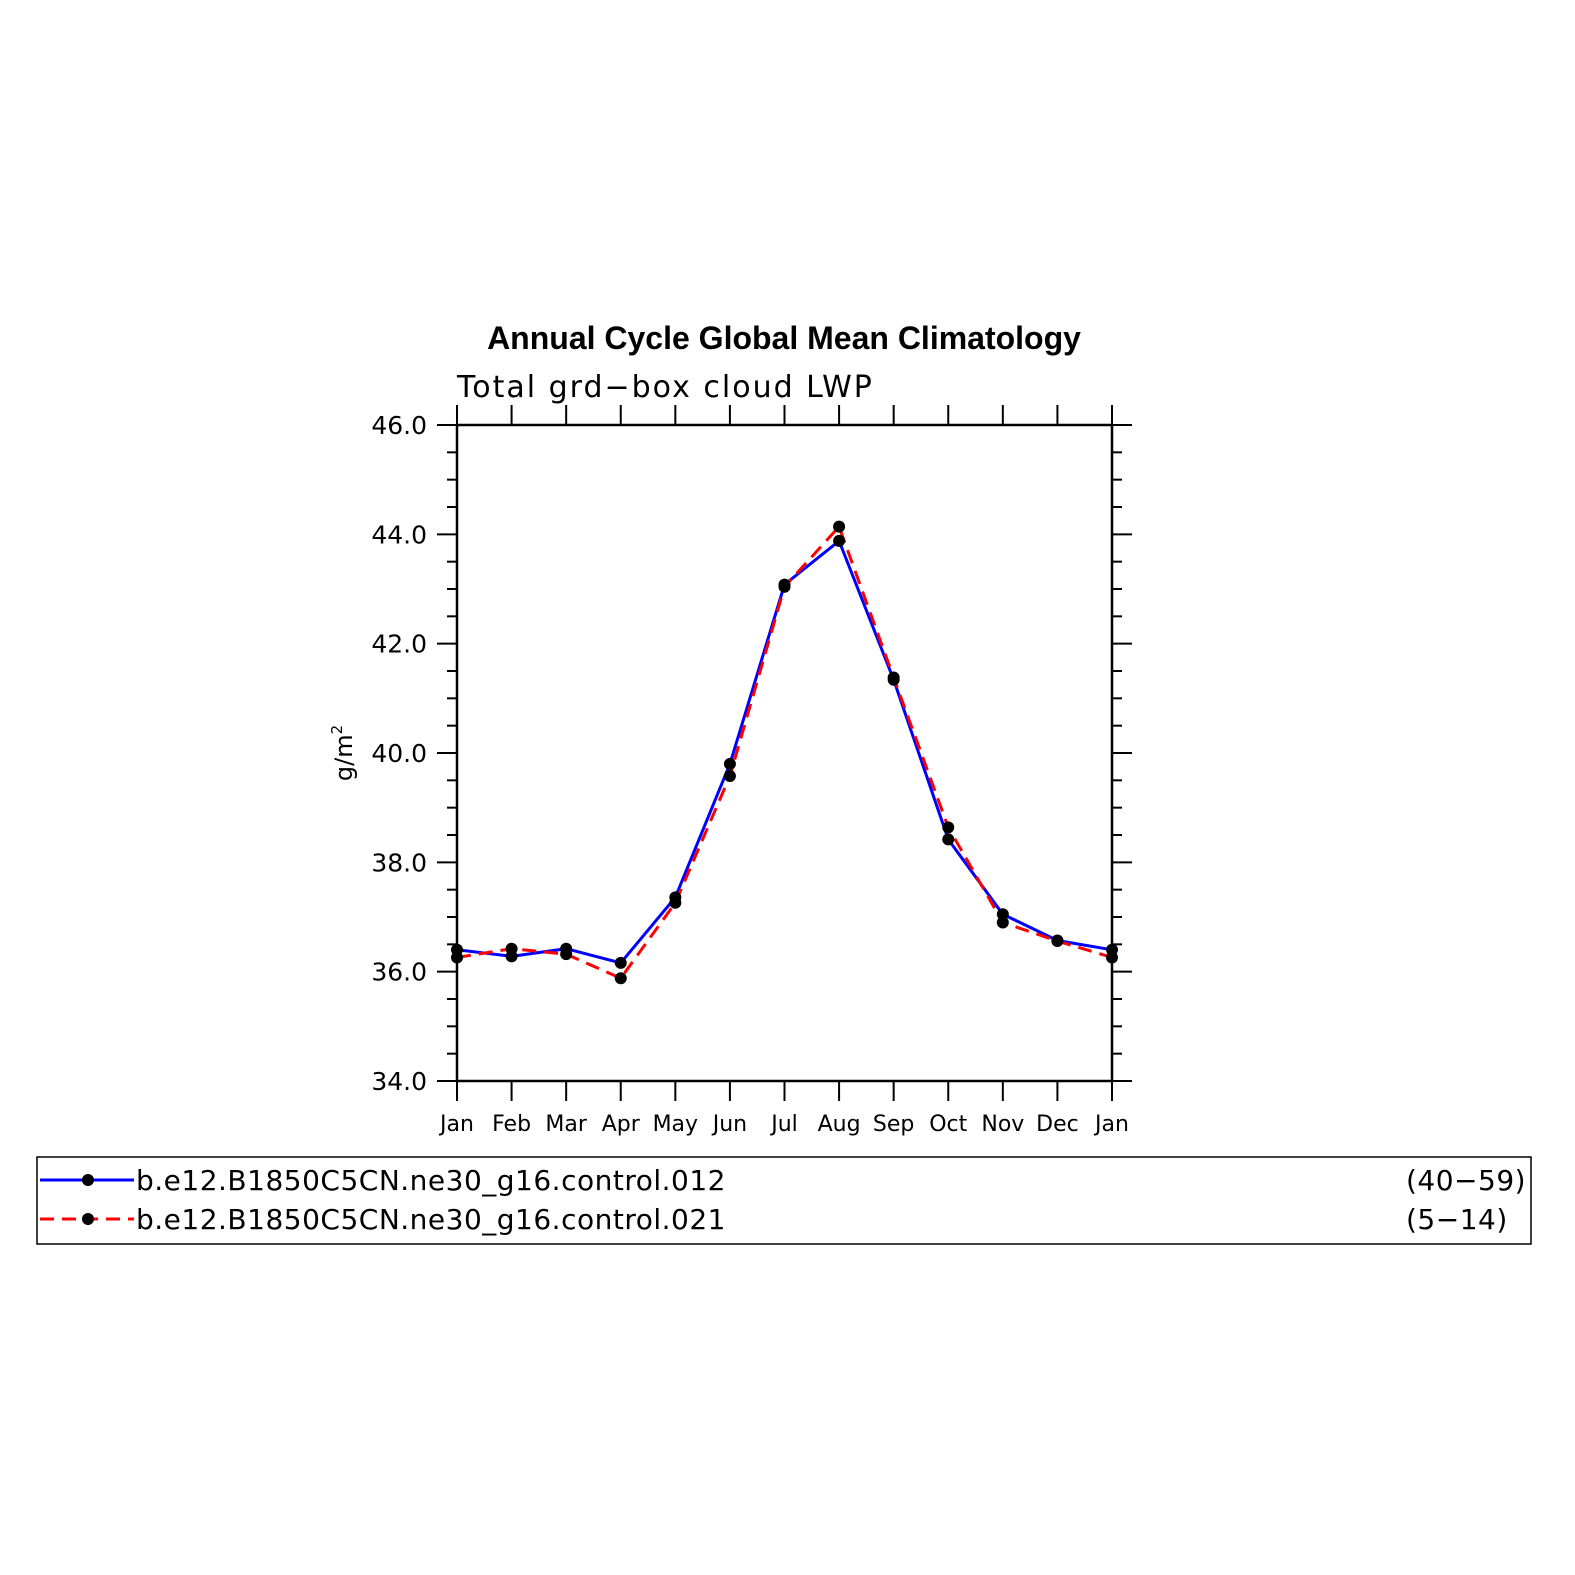 Image resolution: width=1575 pixels, height=1575 pixels. I want to click on y-tick-label: 42.0, so click(399, 644).